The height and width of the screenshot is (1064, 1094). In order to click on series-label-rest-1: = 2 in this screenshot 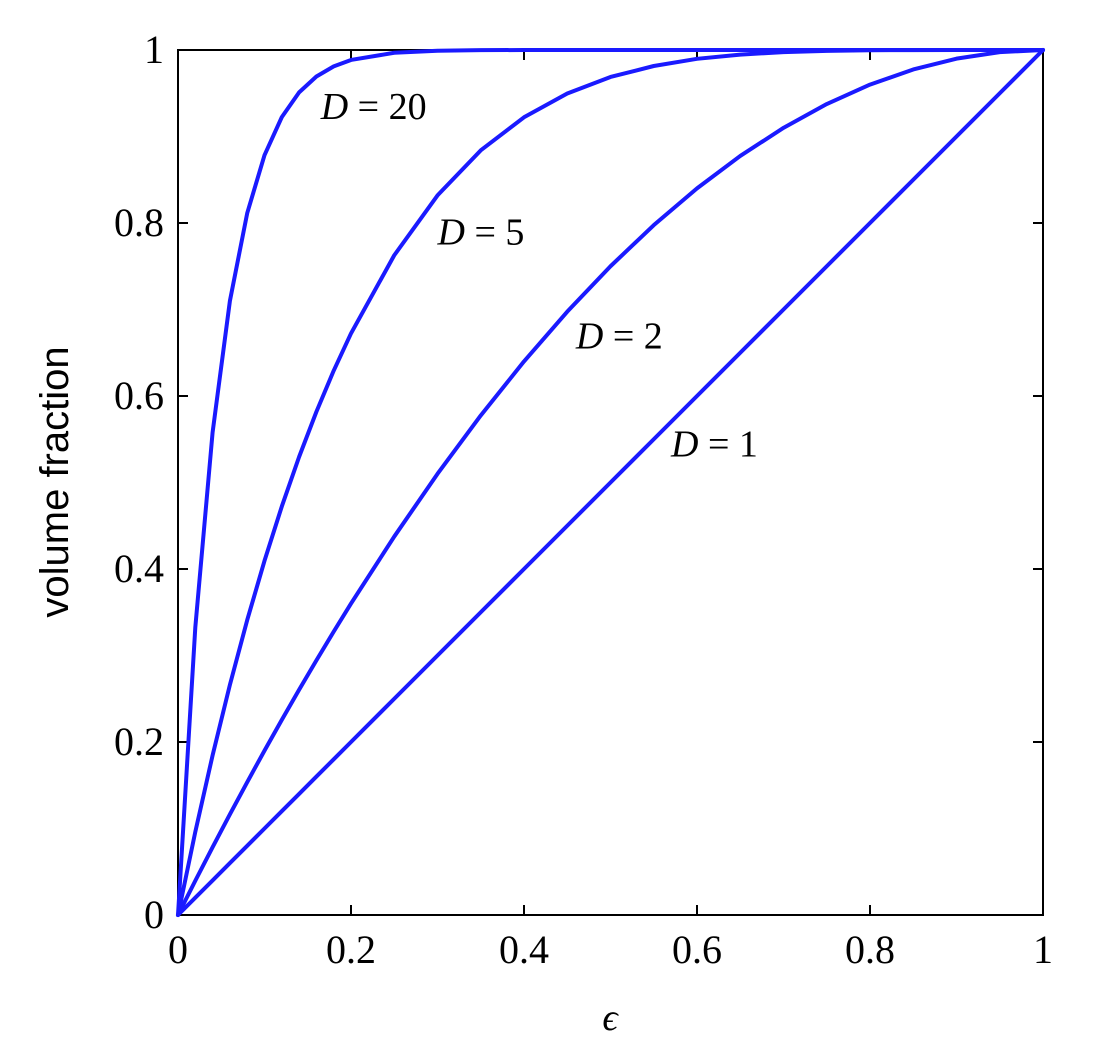, I will do `click(632, 336)`.